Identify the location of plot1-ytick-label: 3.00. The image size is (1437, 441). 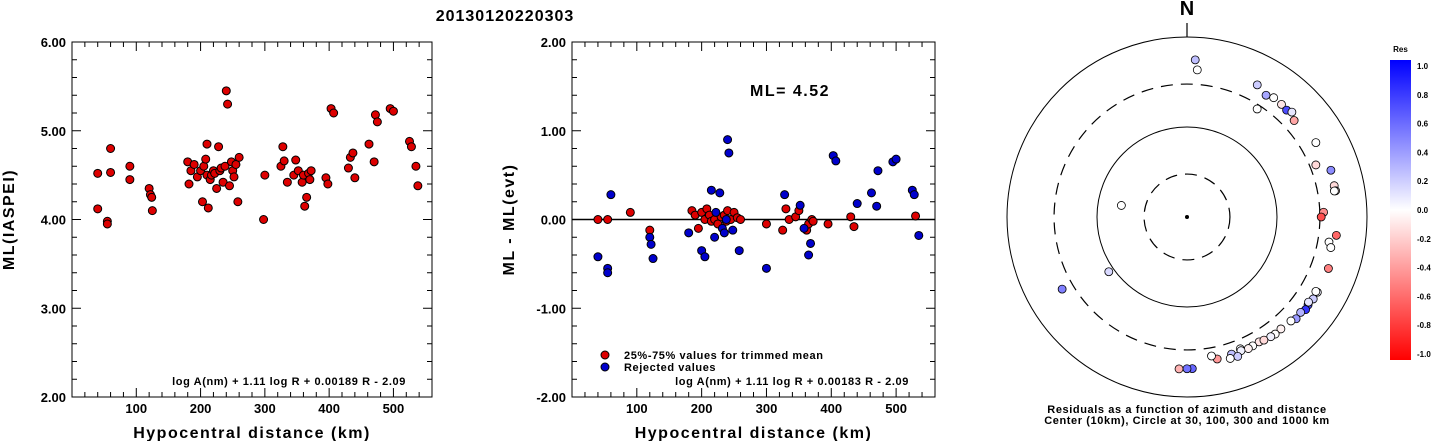
(53, 308).